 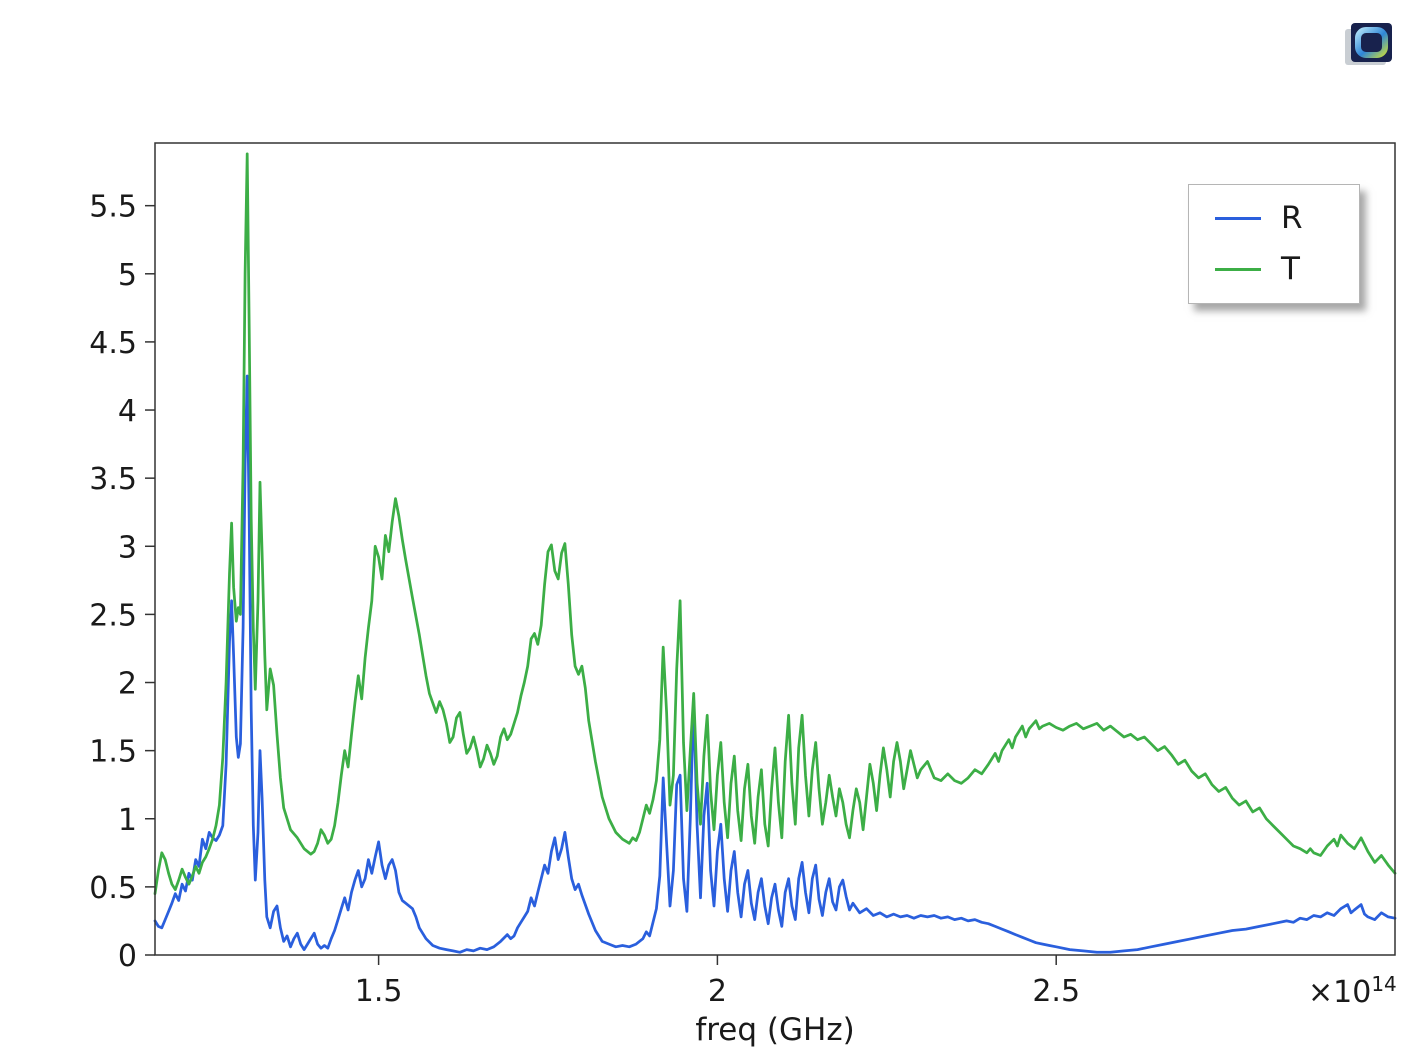 What do you see at coordinates (113, 207) in the screenshot?
I see `y-tick-label: 5.5` at bounding box center [113, 207].